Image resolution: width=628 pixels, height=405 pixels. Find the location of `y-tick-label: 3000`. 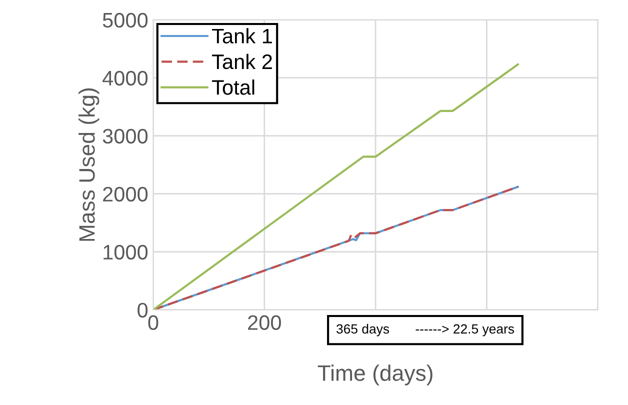

y-tick-label: 3000 is located at coordinates (125, 136).